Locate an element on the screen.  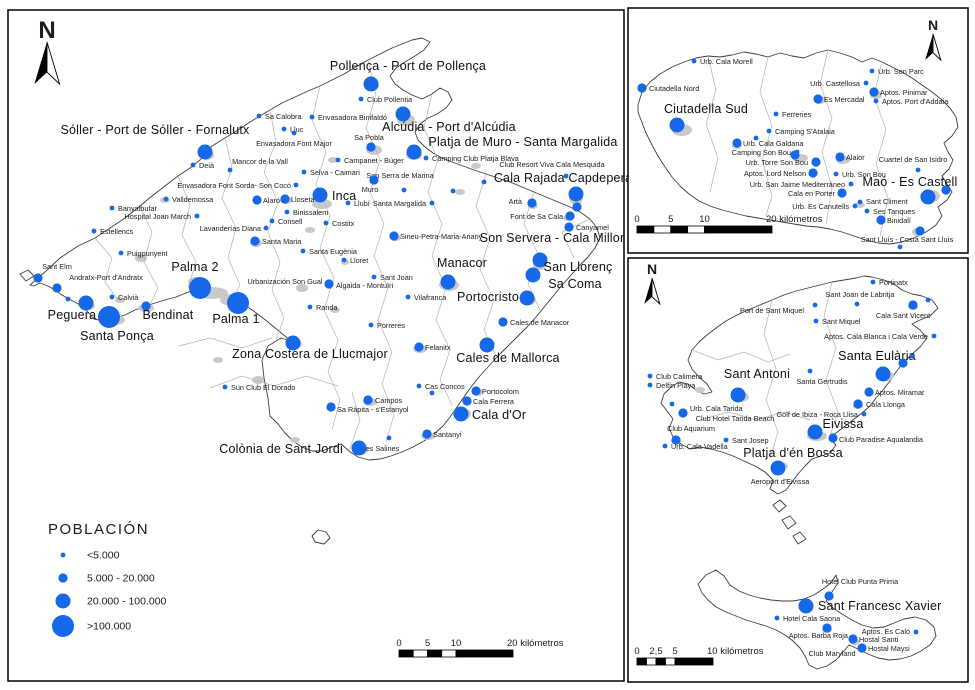
settlement-label: Binidalí is located at coordinates (899, 220).